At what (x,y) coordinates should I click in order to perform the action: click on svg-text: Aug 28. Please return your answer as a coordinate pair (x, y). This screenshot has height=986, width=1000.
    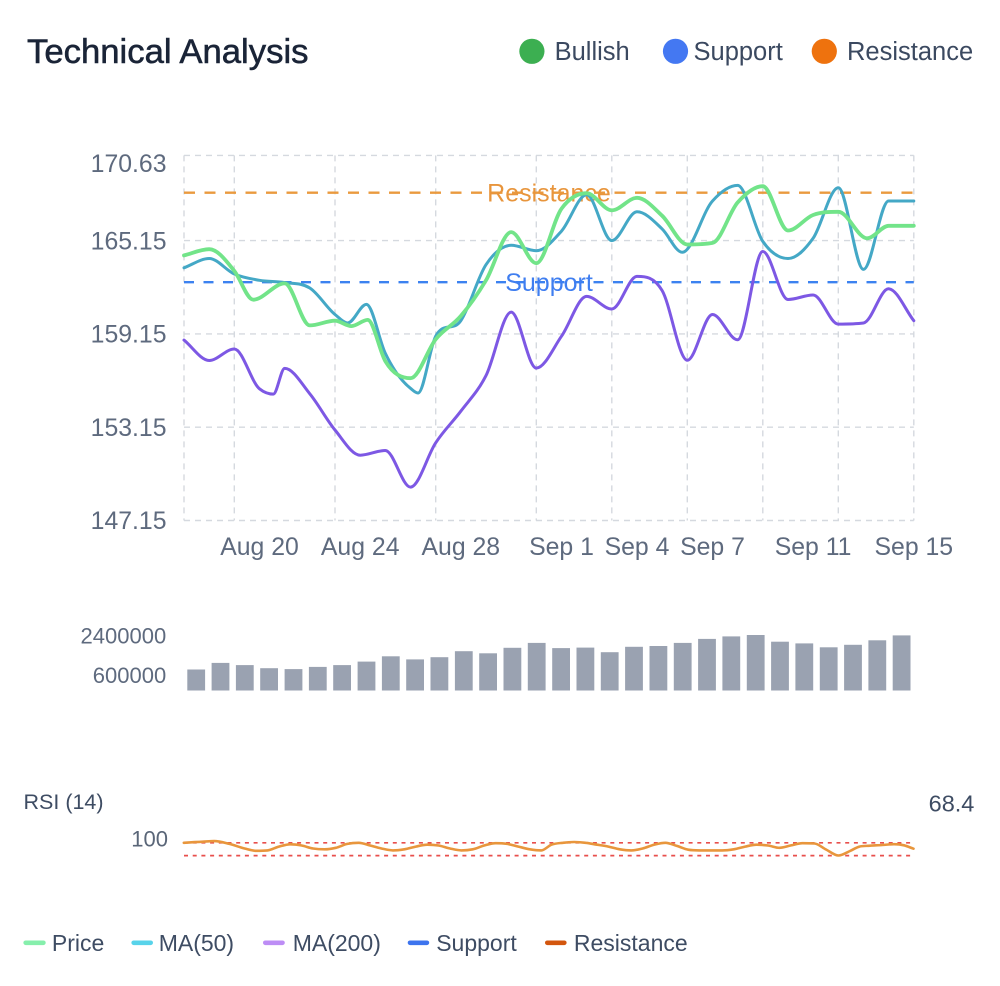
    Looking at the image, I should click on (461, 547).